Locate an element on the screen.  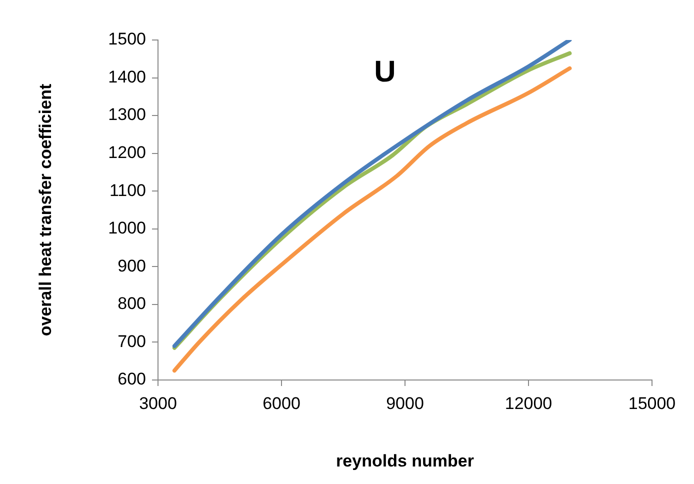
x-axis-title: reynolds number is located at coordinates (405, 460).